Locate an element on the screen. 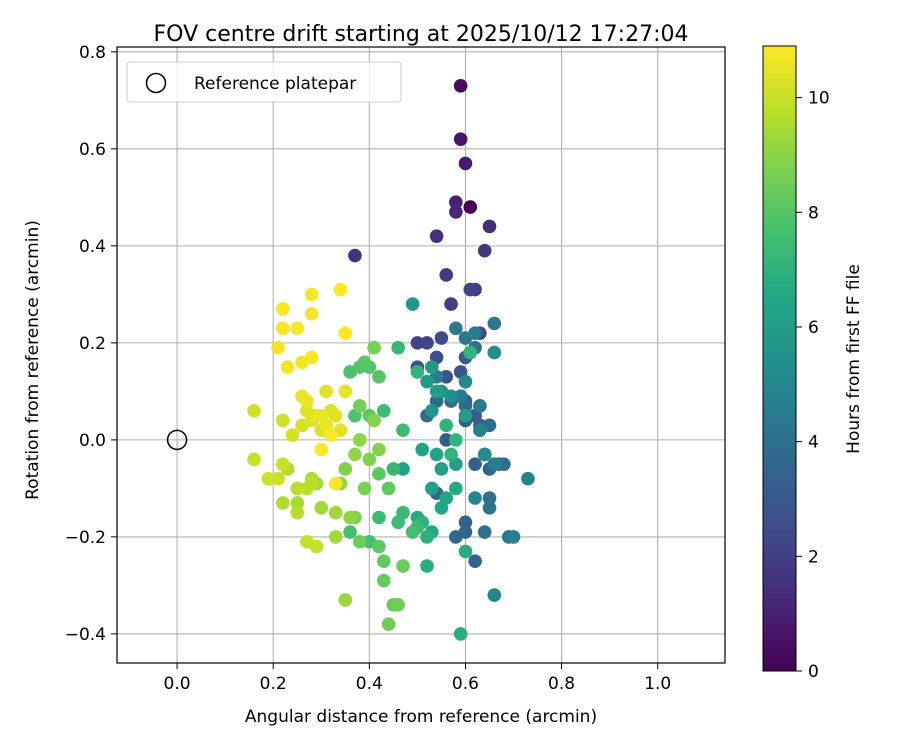 This screenshot has width=900, height=750. y-tick-label: 0.6 is located at coordinates (92, 150).